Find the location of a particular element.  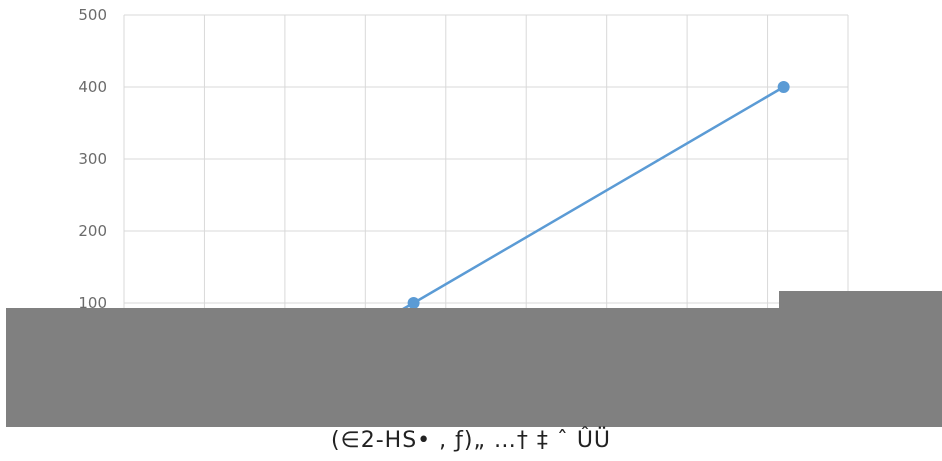

caption-text: (∈2-HS• , ƒ)„ …† ‡ ˆ ÛÜ is located at coordinates (471, 440).